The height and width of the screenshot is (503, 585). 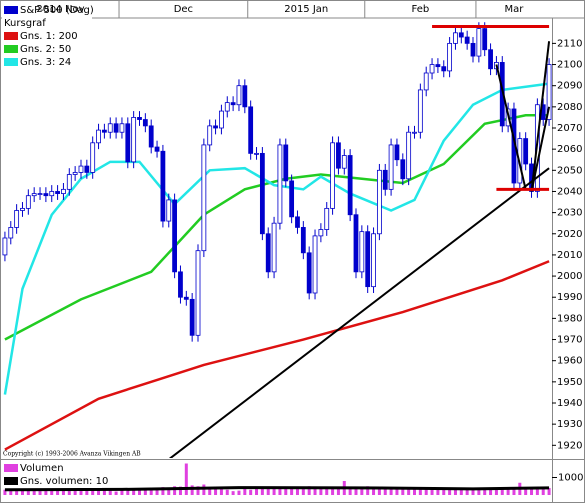 I want to click on x-tick-label: Mar, so click(x=515, y=9).